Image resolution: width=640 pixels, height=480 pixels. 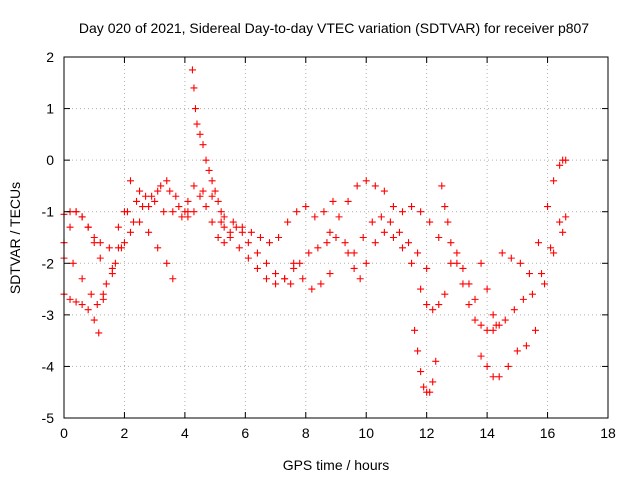 I want to click on y-tick-label: -4, so click(x=48, y=366).